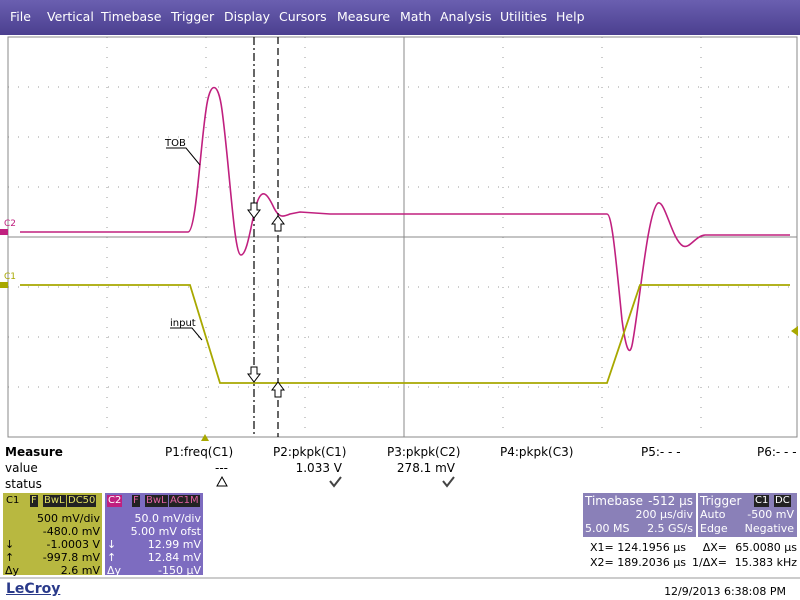  I want to click on trigger-slope: Negative, so click(769, 528).